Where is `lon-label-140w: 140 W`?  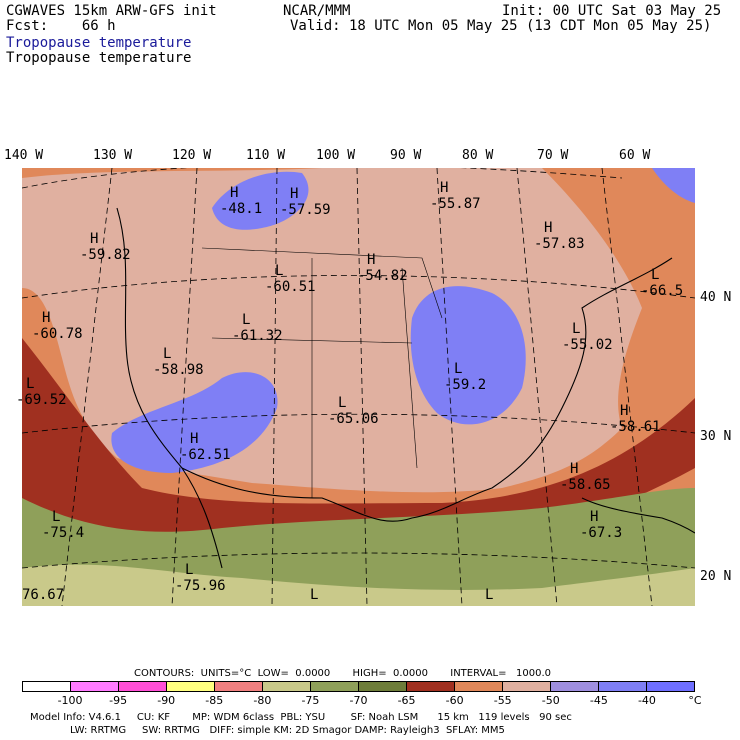 lon-label-140w: 140 W is located at coordinates (24, 155).